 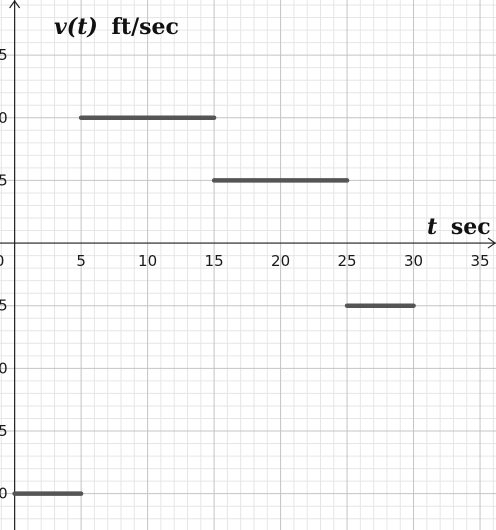 I want to click on x-tick-label: 25, so click(x=347, y=261).